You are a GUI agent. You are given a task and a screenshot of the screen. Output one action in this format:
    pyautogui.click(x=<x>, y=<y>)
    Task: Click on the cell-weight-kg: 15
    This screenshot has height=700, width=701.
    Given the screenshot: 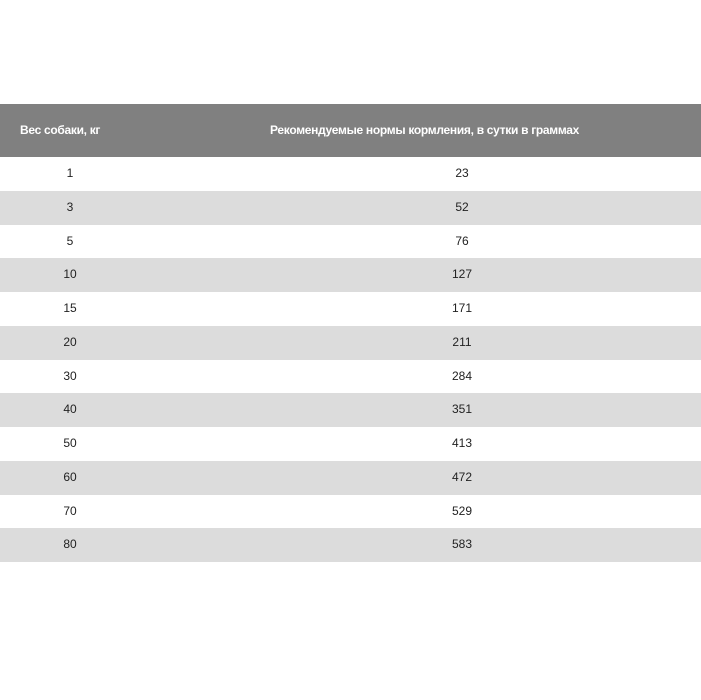 What is the action you would take?
    pyautogui.click(x=70, y=308)
    